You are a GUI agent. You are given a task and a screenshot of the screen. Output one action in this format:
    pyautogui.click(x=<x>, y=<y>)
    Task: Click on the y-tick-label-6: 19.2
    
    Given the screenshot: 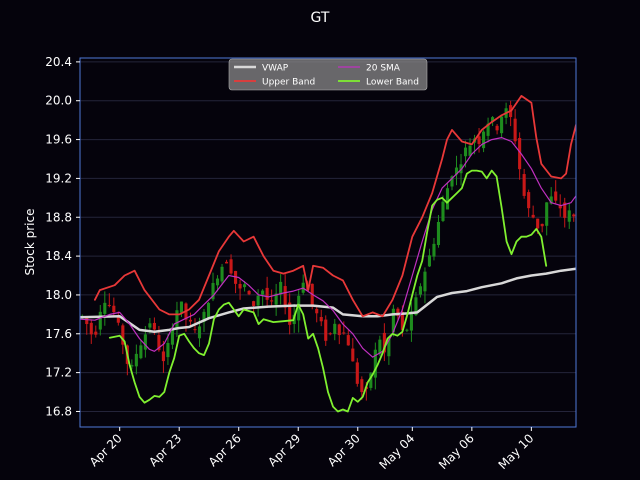 What is the action you would take?
    pyautogui.click(x=58, y=178)
    